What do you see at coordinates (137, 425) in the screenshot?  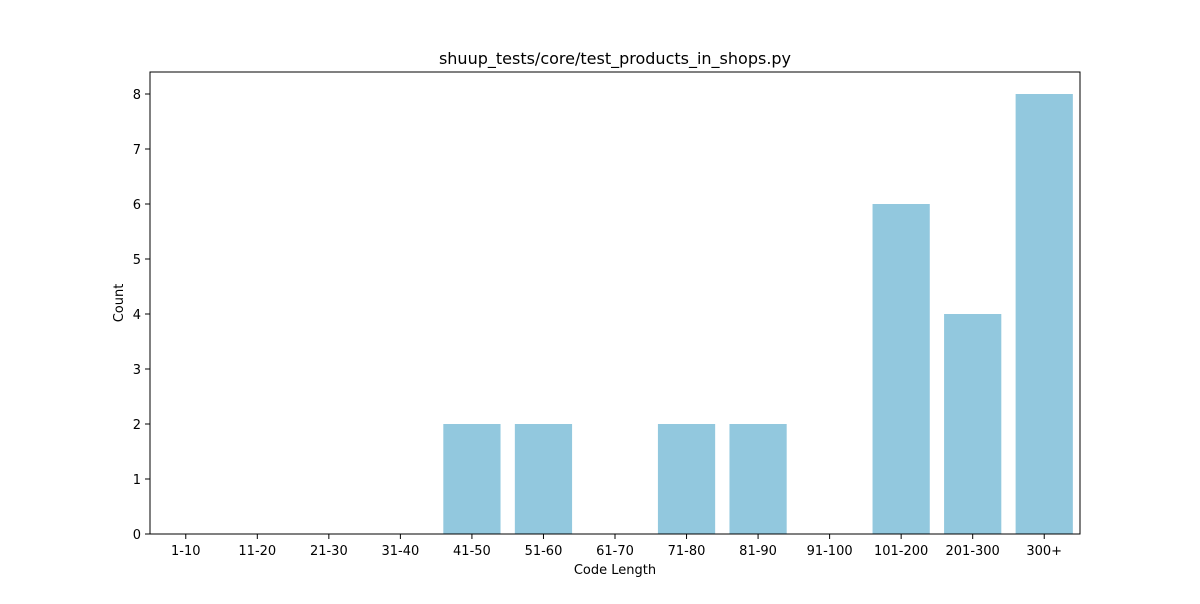 I see `y-tick-label: 2` at bounding box center [137, 425].